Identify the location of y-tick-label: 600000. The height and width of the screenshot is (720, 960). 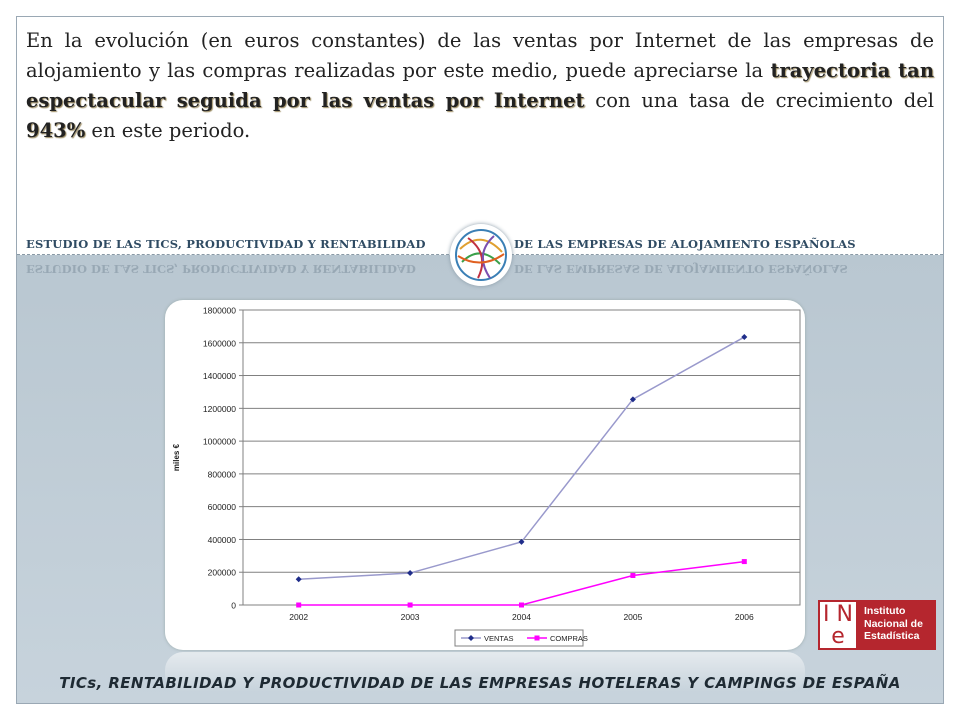
(222, 507).